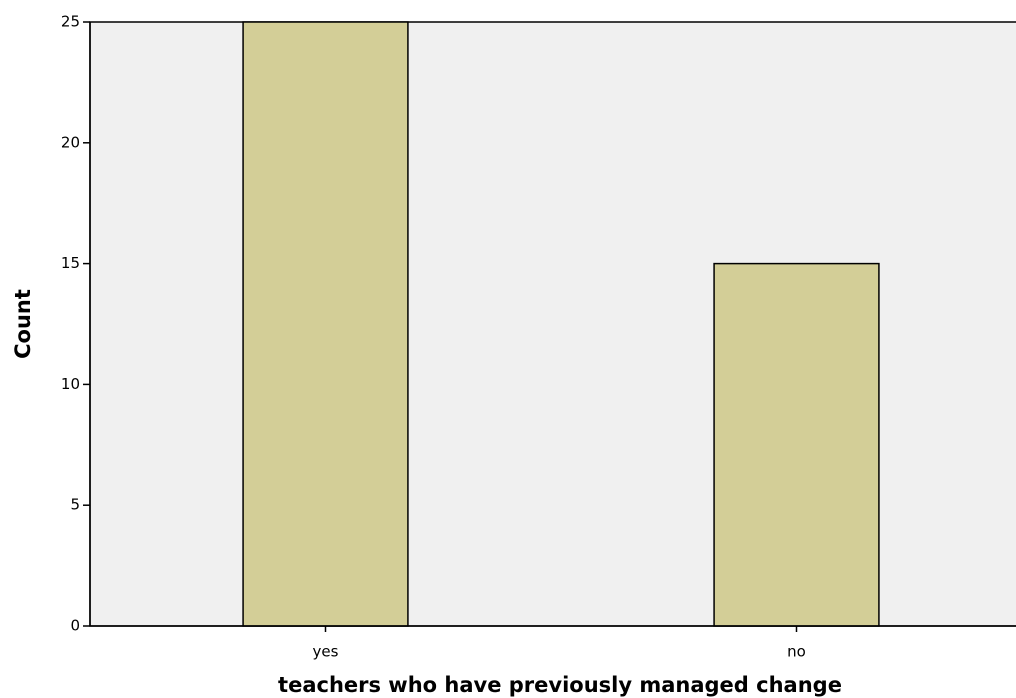 This screenshot has width=1016, height=698. What do you see at coordinates (75, 505) in the screenshot?
I see `y-tick-label: 5` at bounding box center [75, 505].